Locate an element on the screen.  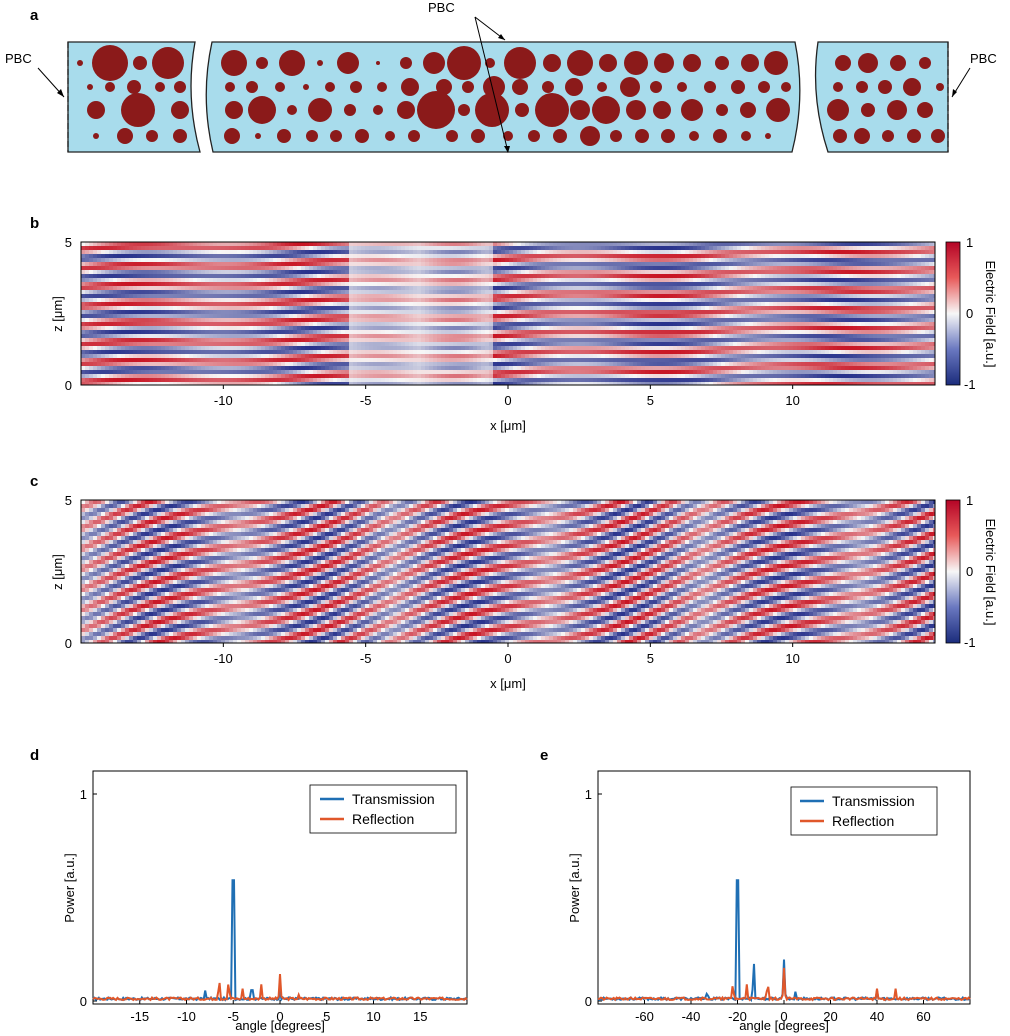
pbc-label-left: PBC is located at coordinates (18, 58).